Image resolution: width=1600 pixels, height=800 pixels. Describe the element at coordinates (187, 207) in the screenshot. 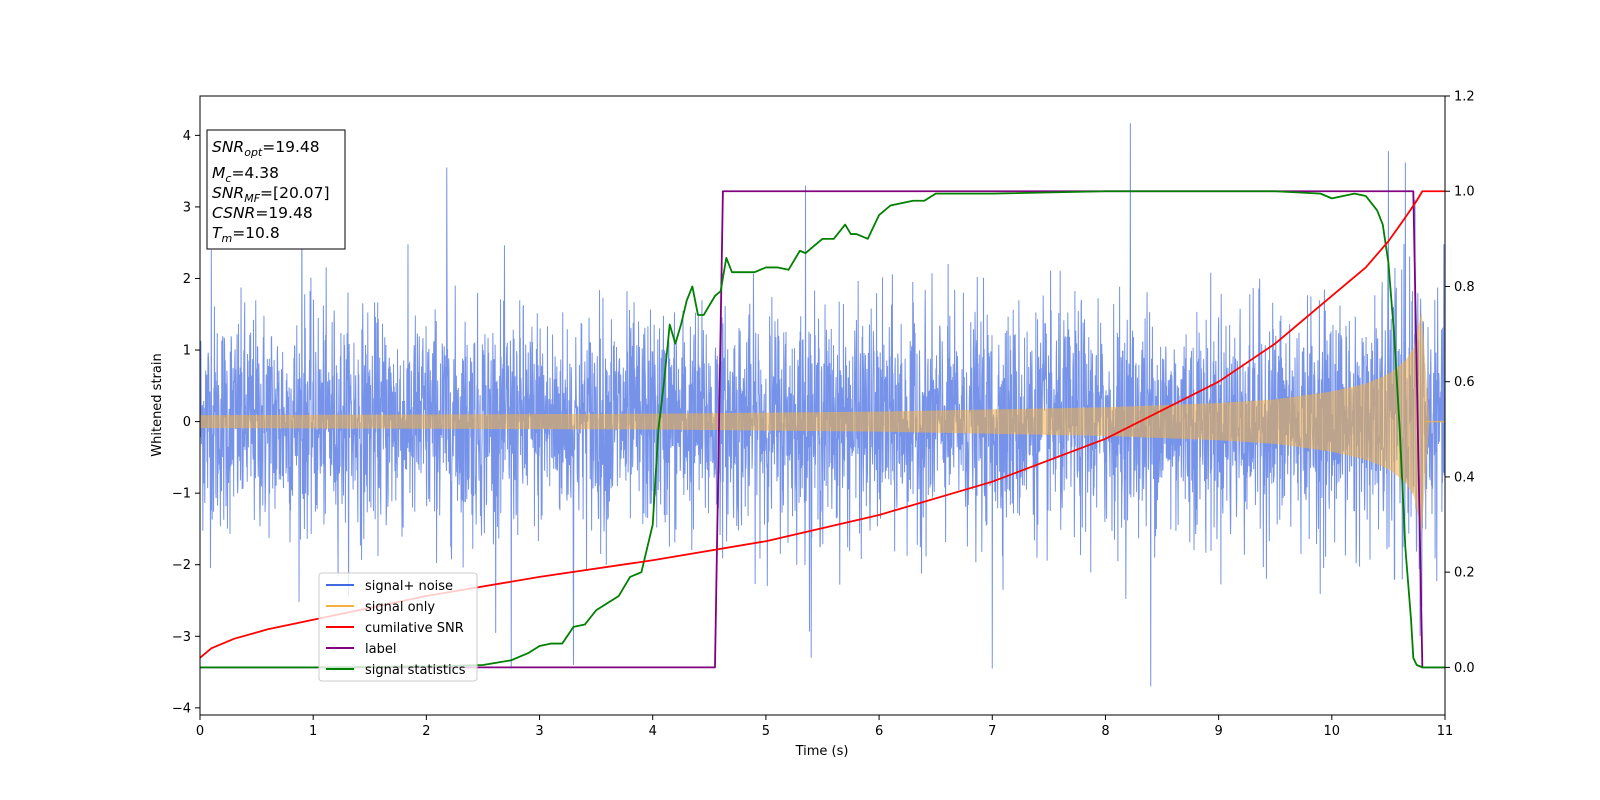

I see `y-left-tick-label: 3` at that location.